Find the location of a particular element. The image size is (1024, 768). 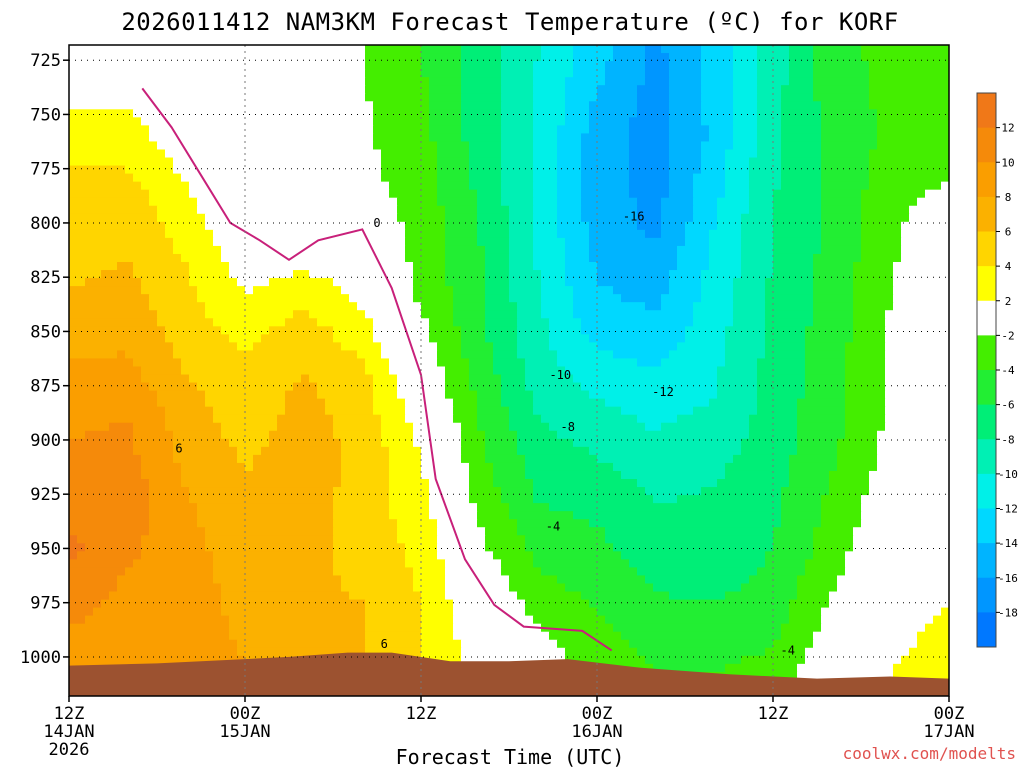

colorbar-tick-label: 12 is located at coordinates (1007, 128).